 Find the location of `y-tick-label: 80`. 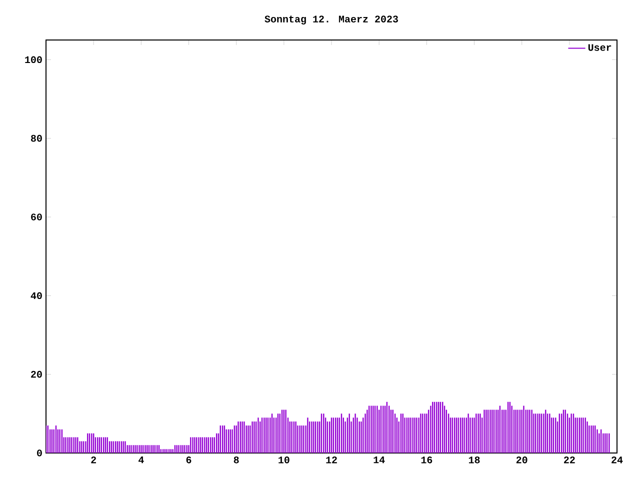

y-tick-label: 80 is located at coordinates (36, 138).